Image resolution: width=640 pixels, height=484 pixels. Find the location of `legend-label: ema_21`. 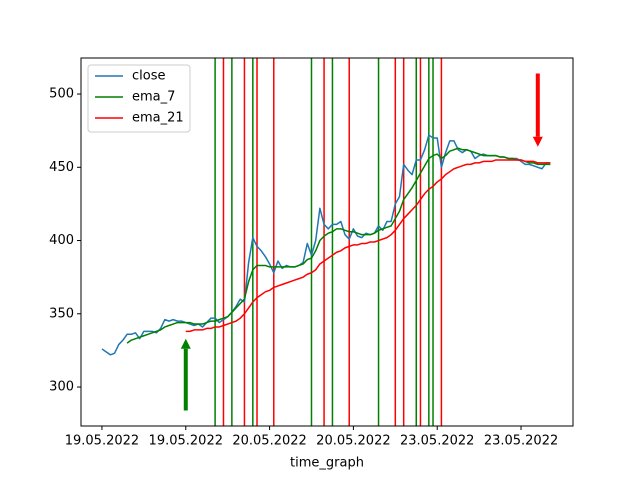

legend-label: ema_21 is located at coordinates (158, 118).